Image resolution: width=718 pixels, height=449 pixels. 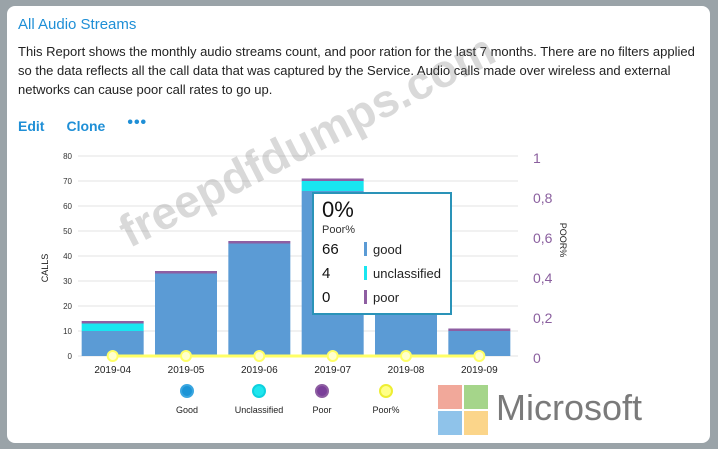 I want to click on y2-tick-label: 1, so click(x=537, y=158).